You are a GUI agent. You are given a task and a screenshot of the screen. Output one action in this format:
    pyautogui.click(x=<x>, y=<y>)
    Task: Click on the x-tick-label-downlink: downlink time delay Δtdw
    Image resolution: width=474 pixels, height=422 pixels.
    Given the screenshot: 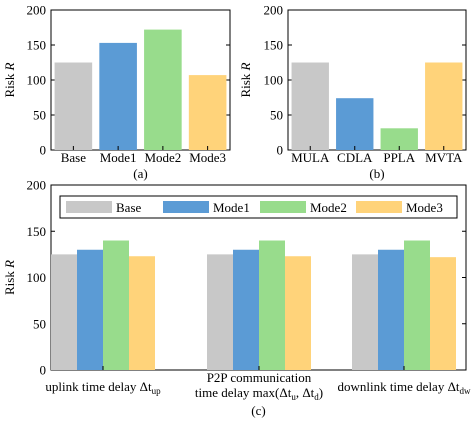 What is the action you would take?
    pyautogui.click(x=404, y=387)
    